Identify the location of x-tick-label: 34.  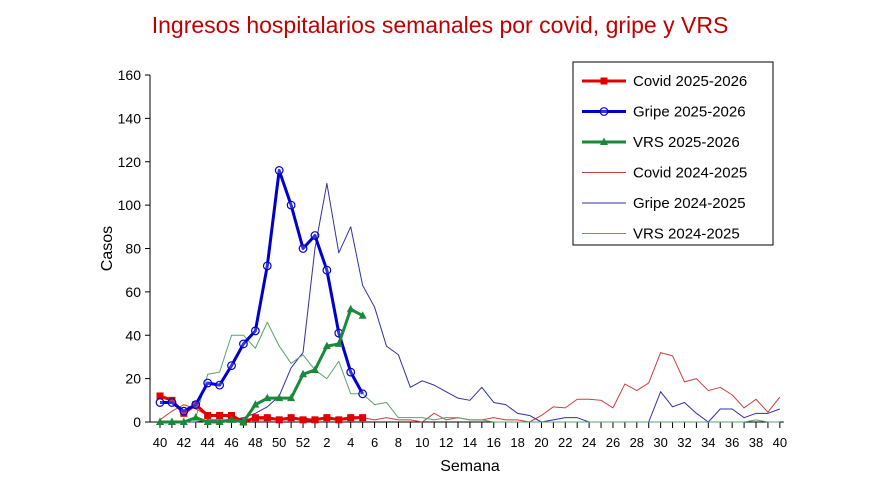
(708, 442).